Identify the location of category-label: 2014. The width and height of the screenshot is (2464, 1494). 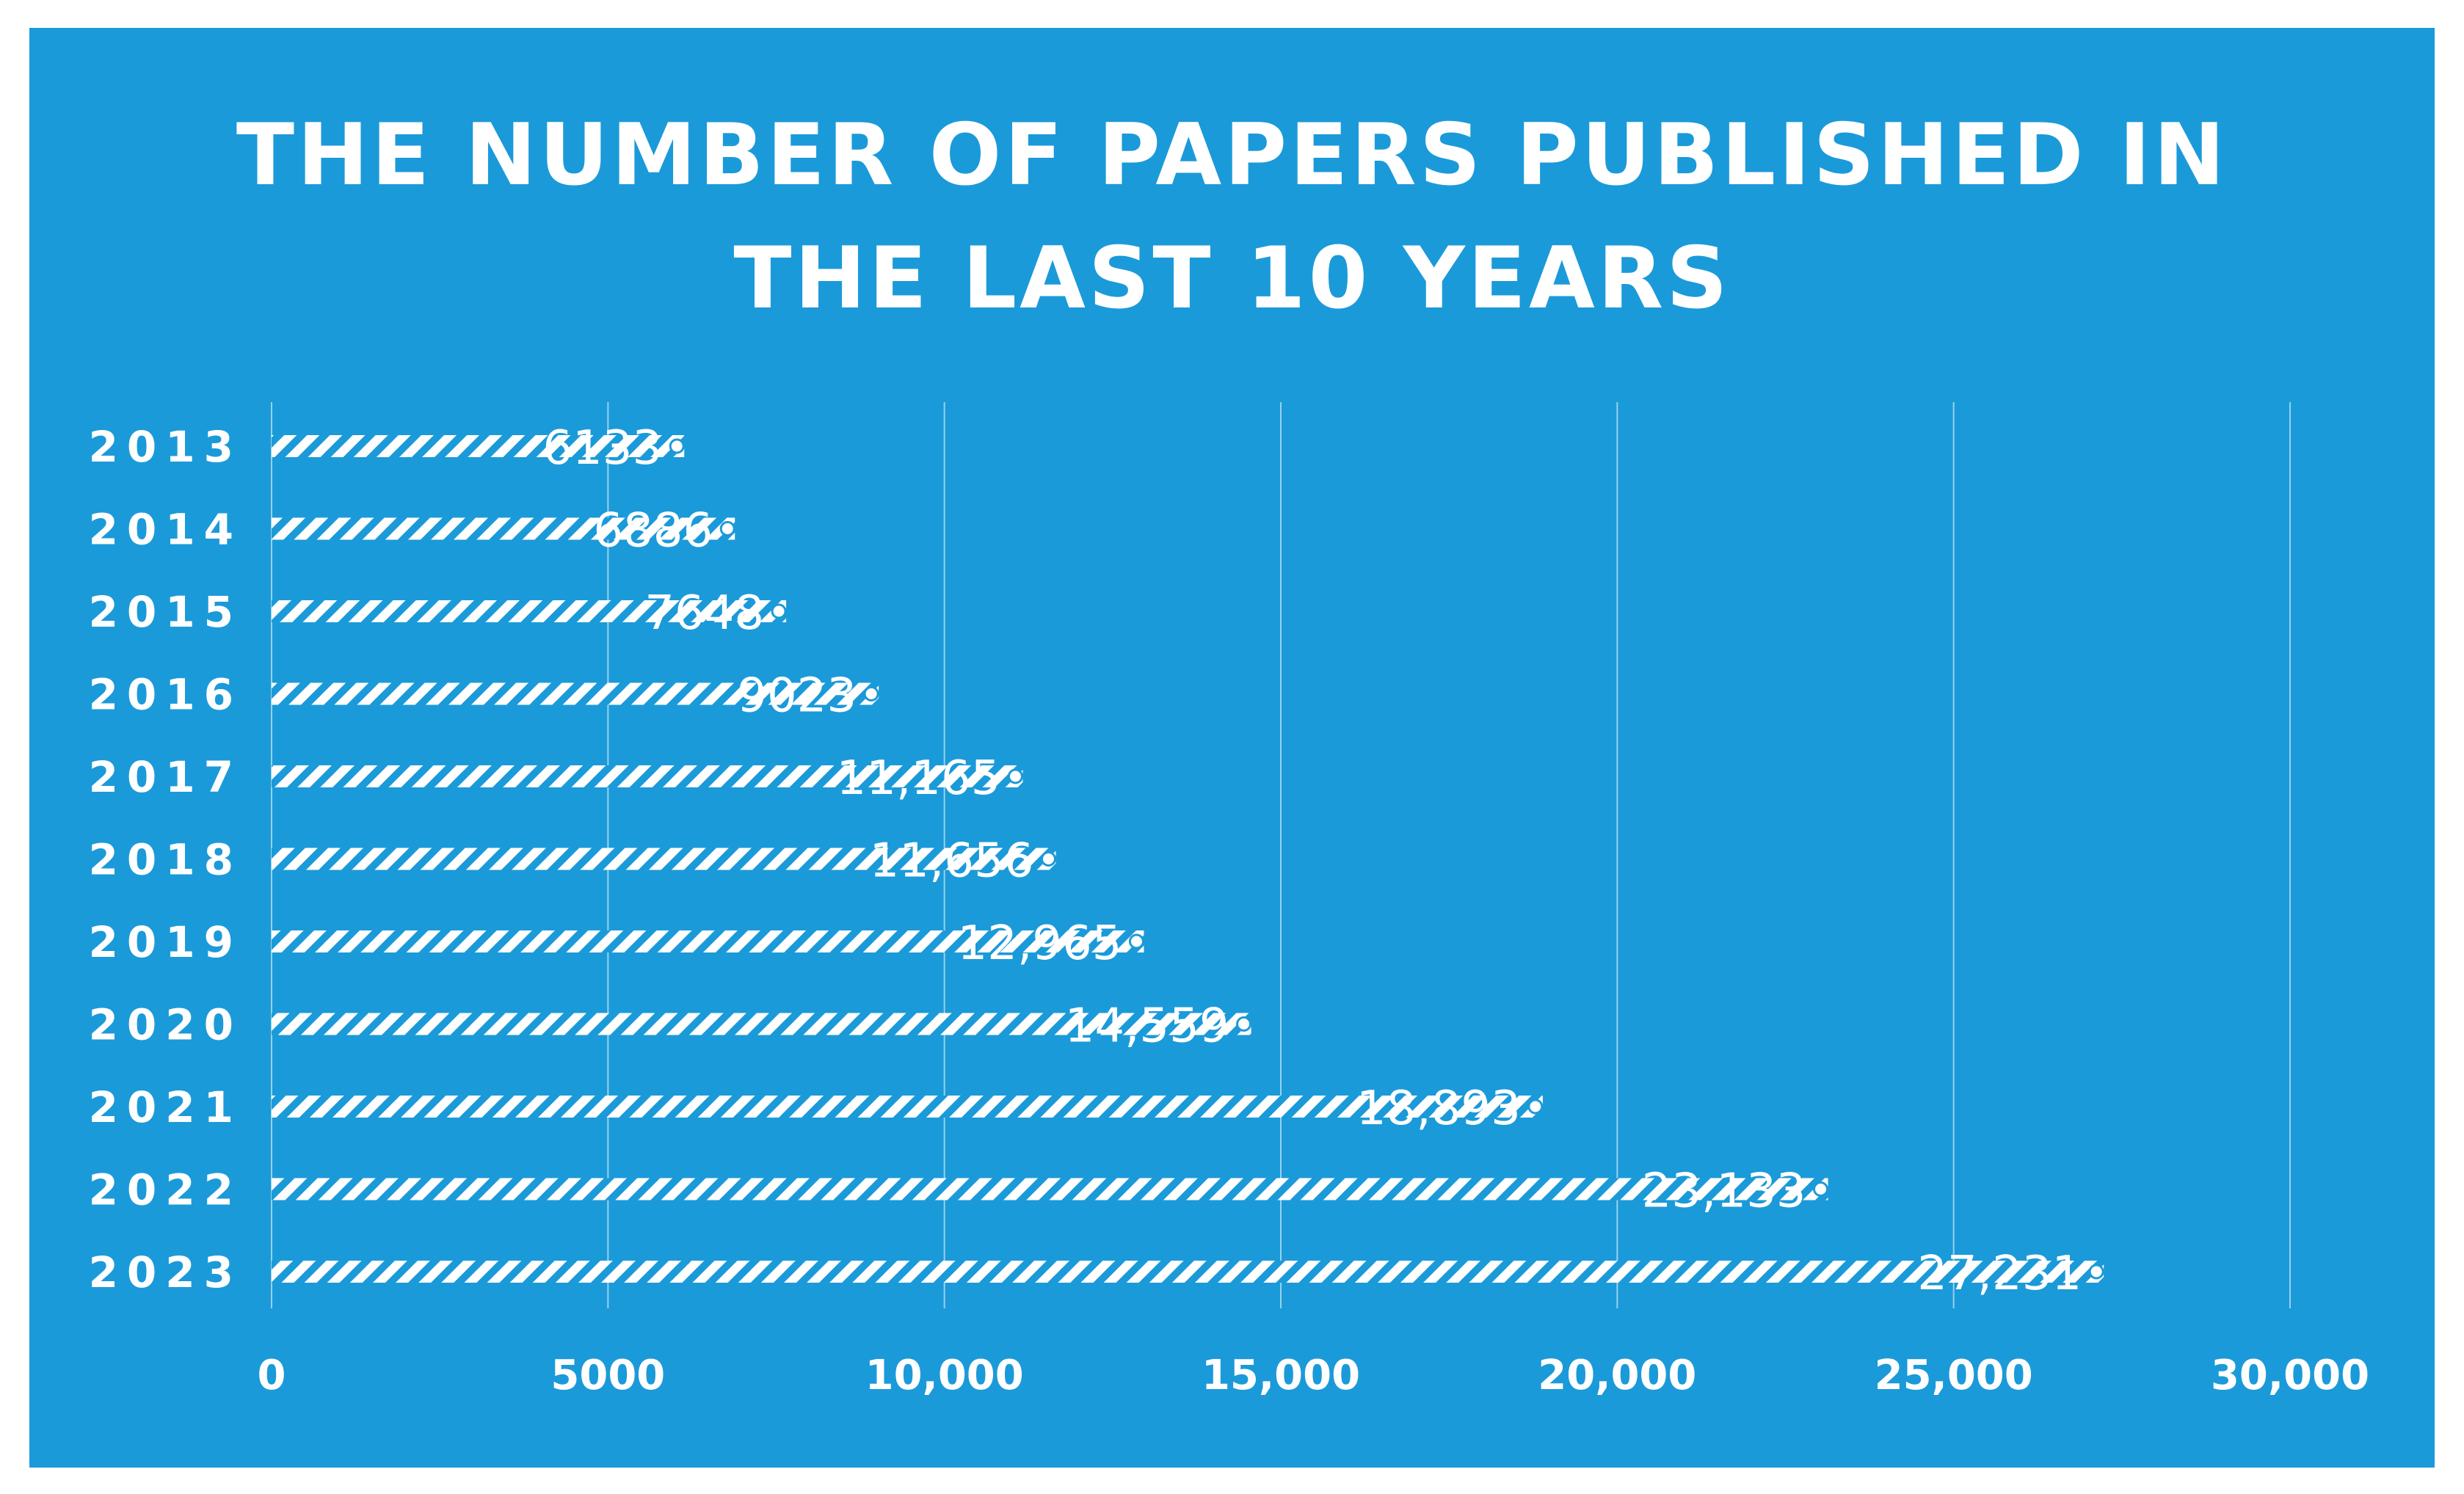
(165, 530).